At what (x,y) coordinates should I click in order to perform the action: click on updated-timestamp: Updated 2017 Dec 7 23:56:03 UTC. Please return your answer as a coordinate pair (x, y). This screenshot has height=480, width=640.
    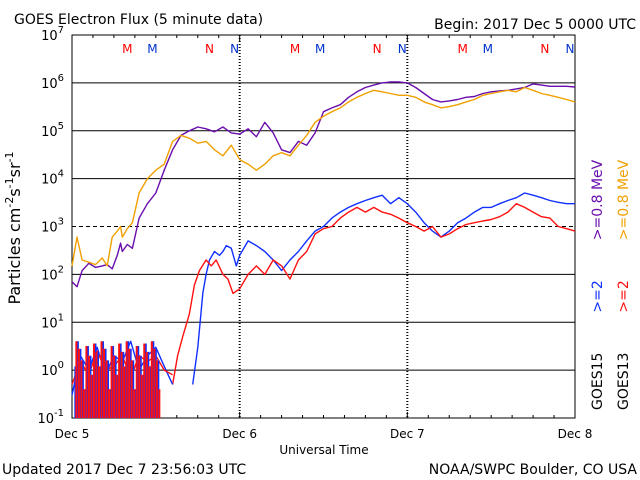
    Looking at the image, I should click on (124, 470).